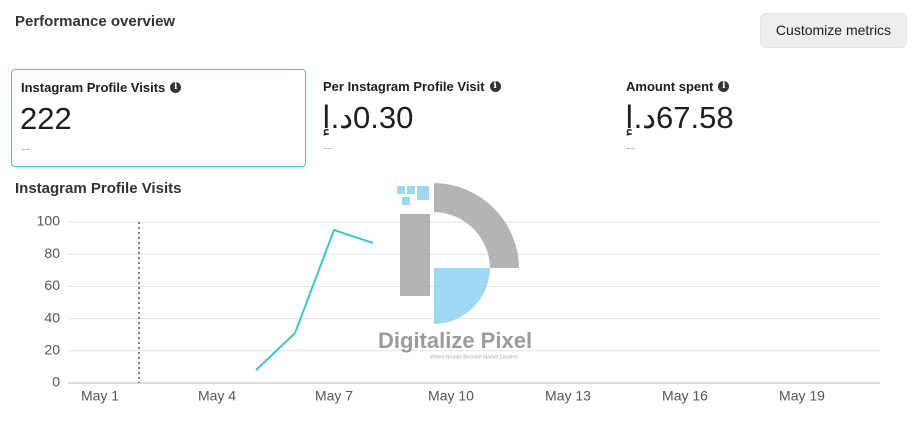 The height and width of the screenshot is (444, 924). I want to click on metric-card: Instagram Profile Visits i 222 --, so click(158, 118).